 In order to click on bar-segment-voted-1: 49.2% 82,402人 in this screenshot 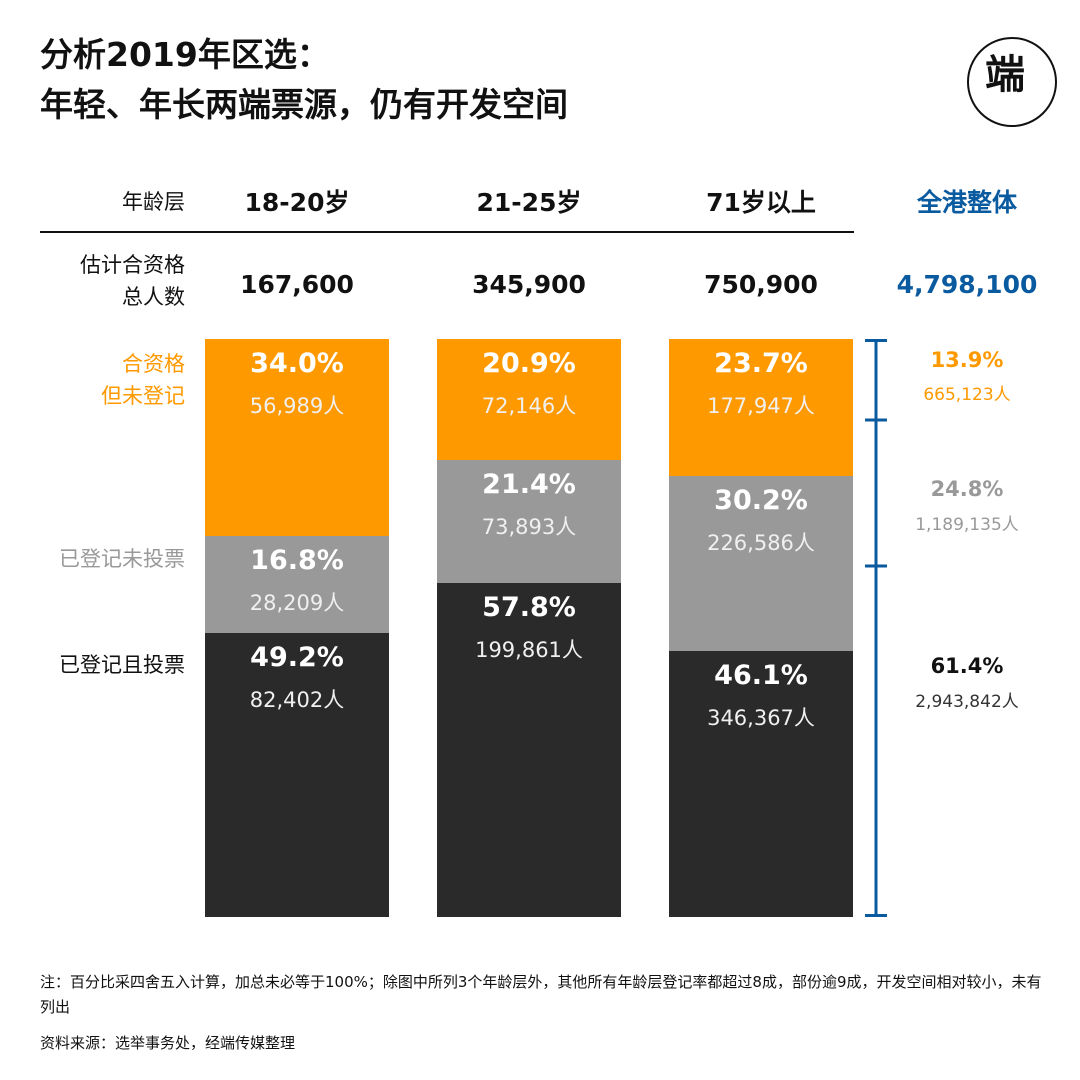, I will do `click(297, 774)`.